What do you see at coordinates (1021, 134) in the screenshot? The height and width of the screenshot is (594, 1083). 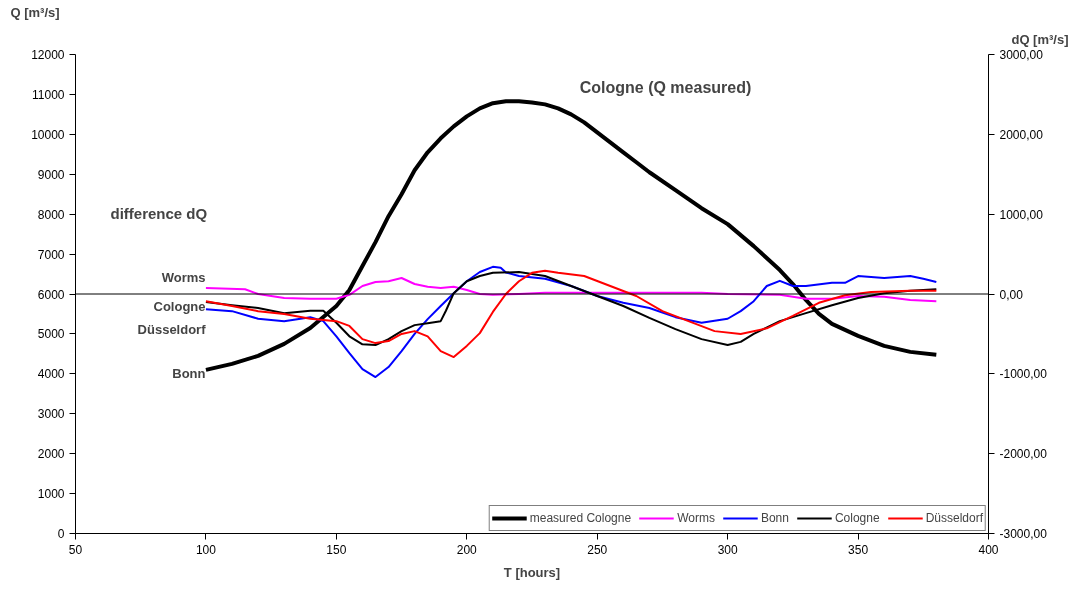 I see `y2-tick-label: 2000,00` at bounding box center [1021, 134].